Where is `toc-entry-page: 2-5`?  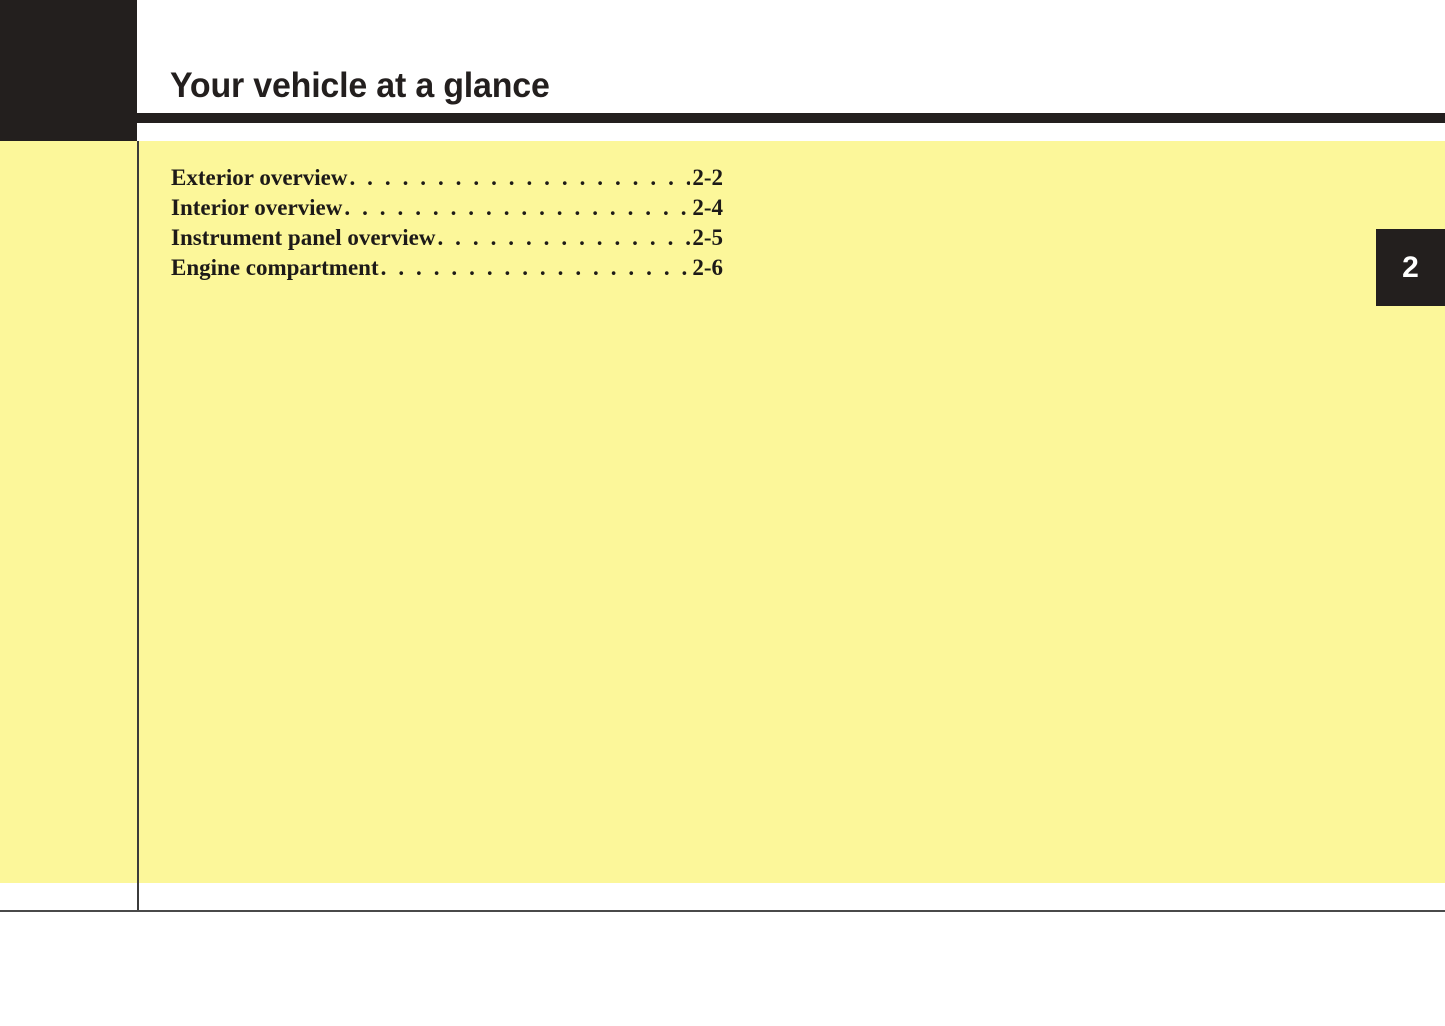
toc-entry-page: 2-5 is located at coordinates (707, 237).